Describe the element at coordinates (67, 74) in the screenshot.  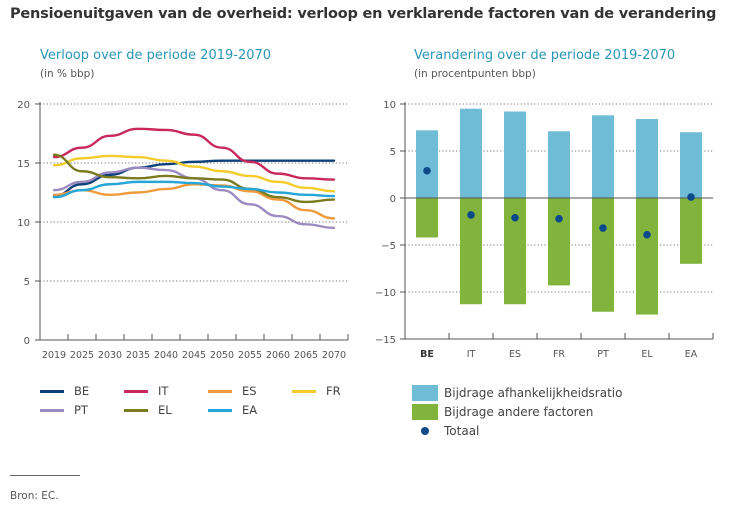
I see `line-chart-unit: (in % bbp)` at that location.